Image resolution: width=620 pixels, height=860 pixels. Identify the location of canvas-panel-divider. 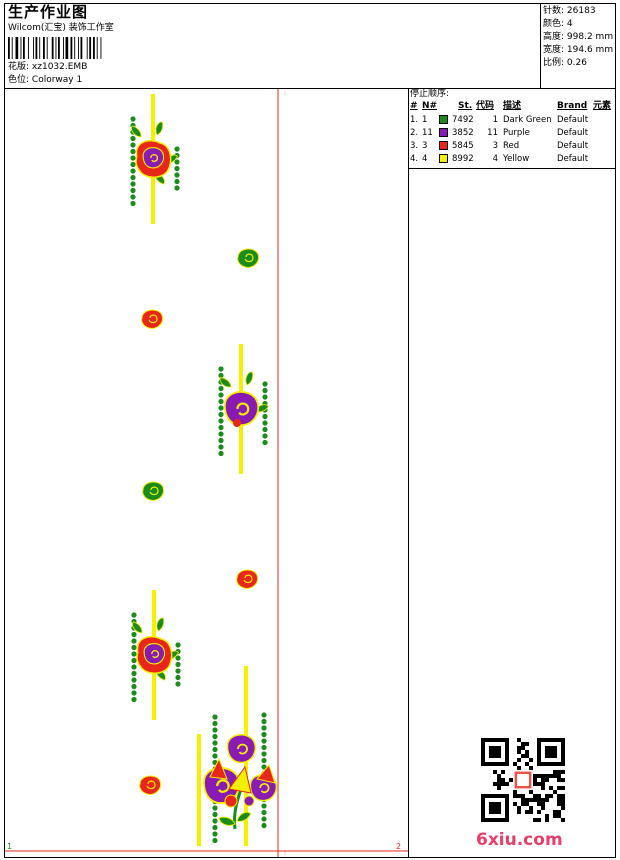
(408, 473).